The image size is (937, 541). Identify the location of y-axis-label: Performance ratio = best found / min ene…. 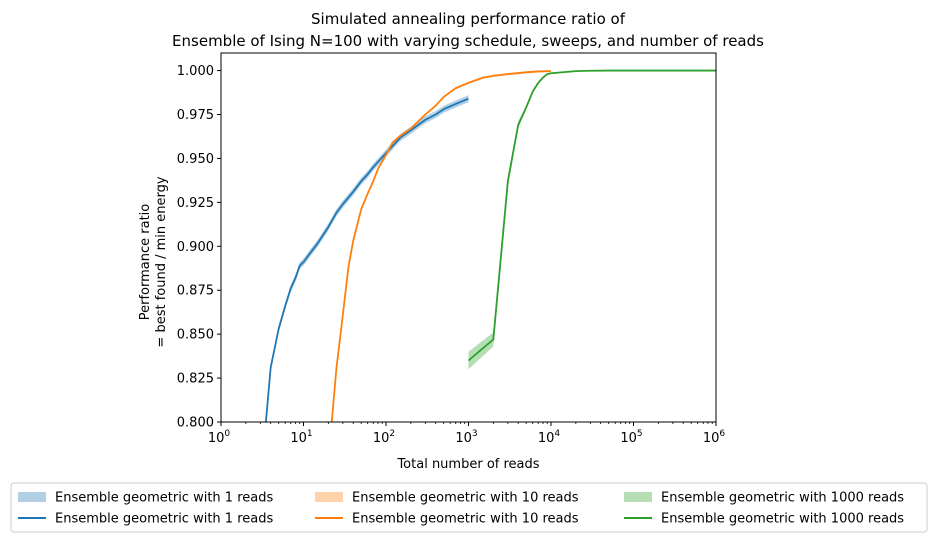
(153, 261).